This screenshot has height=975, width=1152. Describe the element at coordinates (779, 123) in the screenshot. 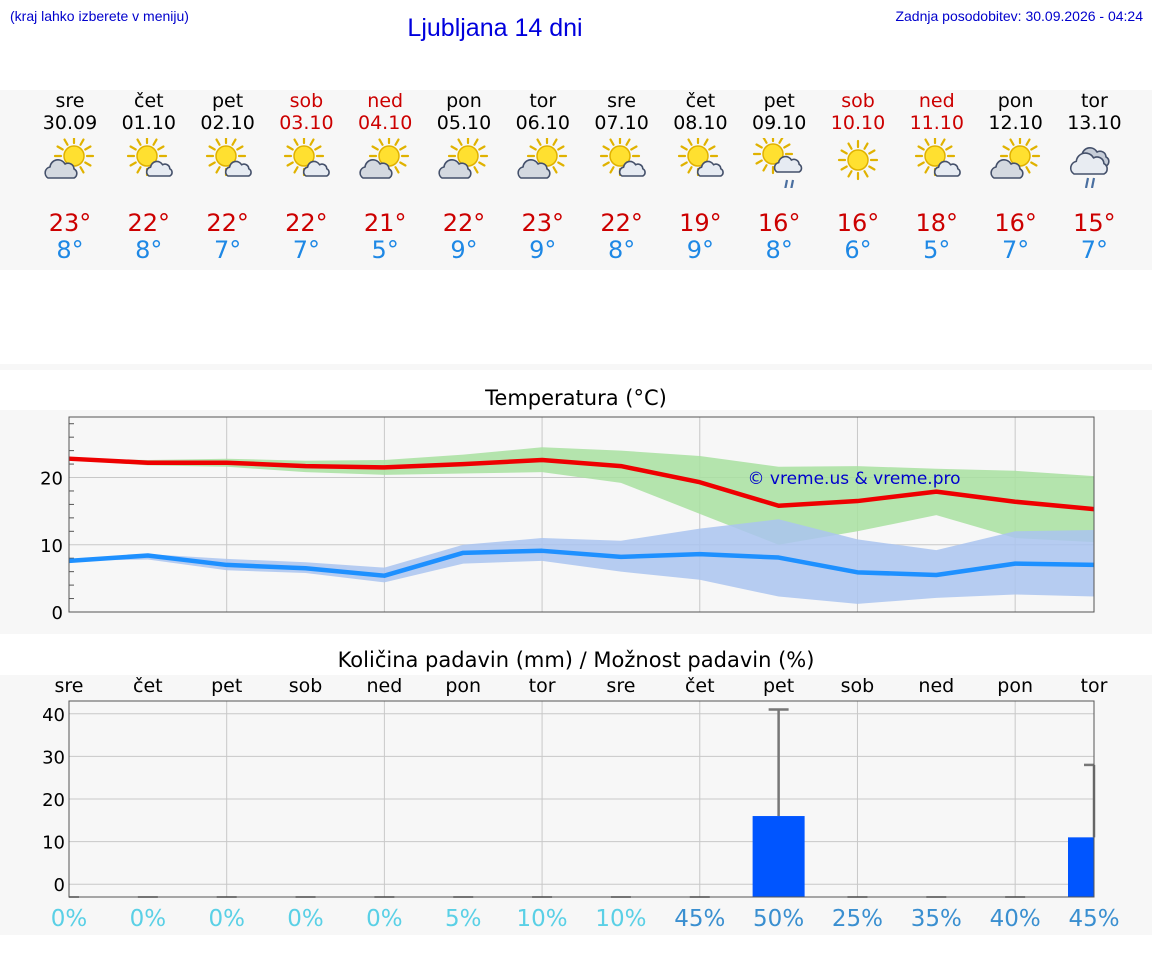

I see `day-date: 09.10` at that location.